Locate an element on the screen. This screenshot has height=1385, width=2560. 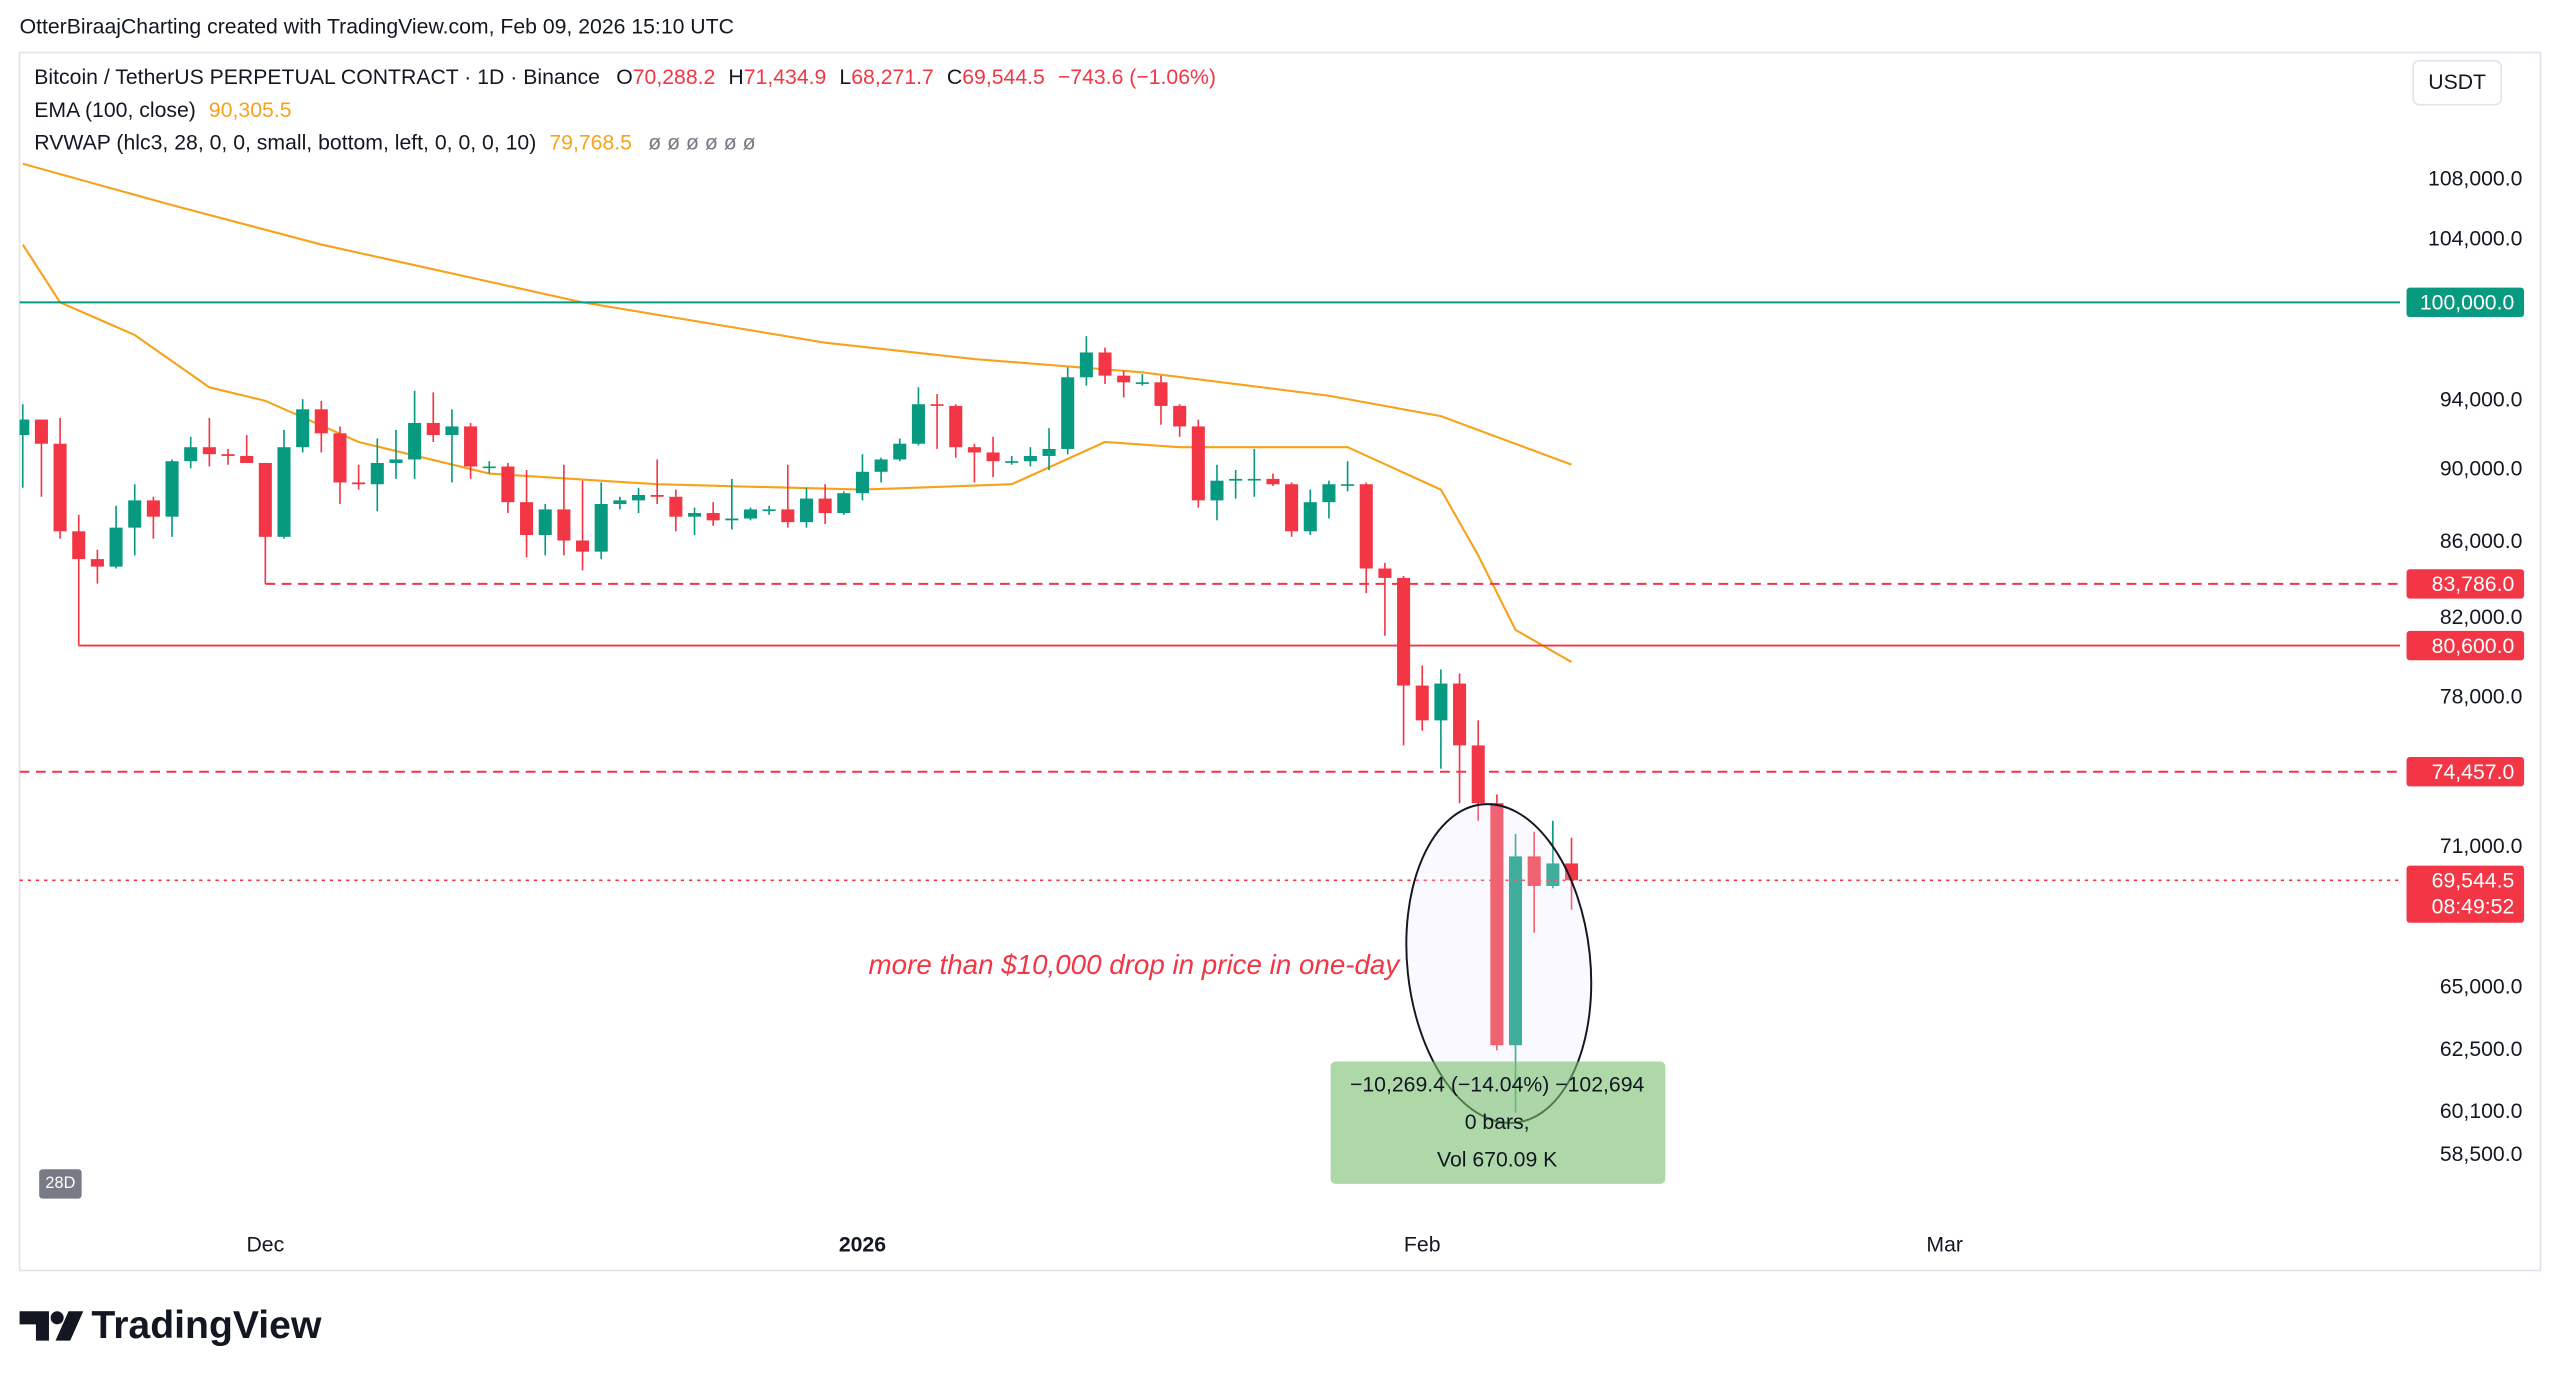
y-tick-label: 71,000.0 is located at coordinates (2481, 846).